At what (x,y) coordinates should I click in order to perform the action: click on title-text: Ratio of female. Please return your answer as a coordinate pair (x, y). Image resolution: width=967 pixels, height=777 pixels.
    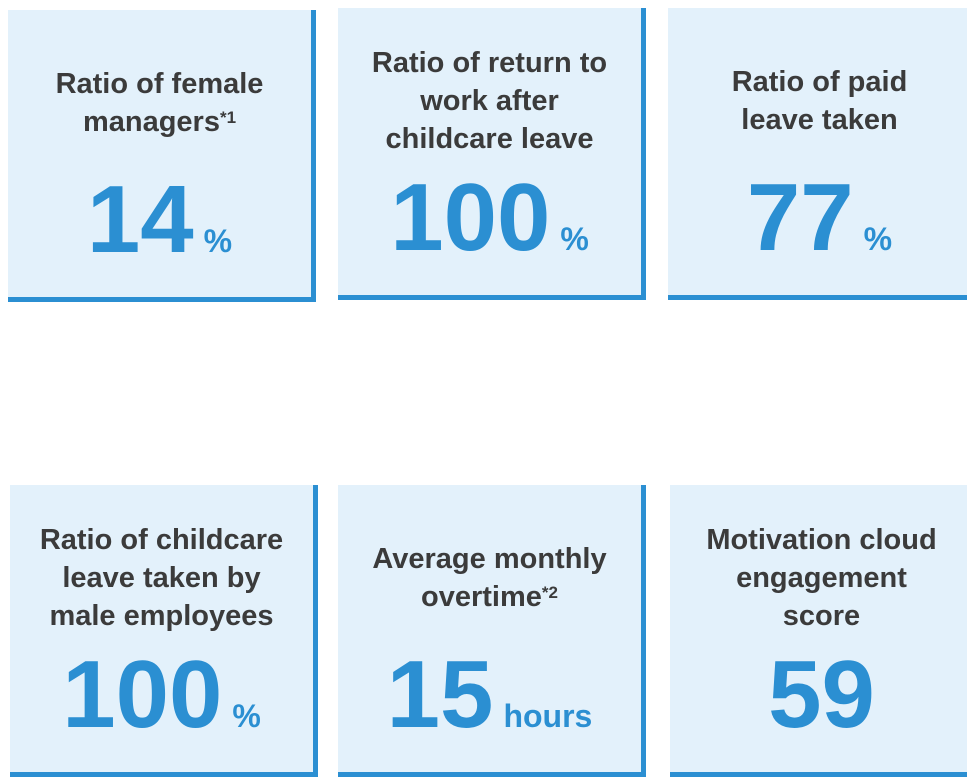
    Looking at the image, I should click on (159, 84).